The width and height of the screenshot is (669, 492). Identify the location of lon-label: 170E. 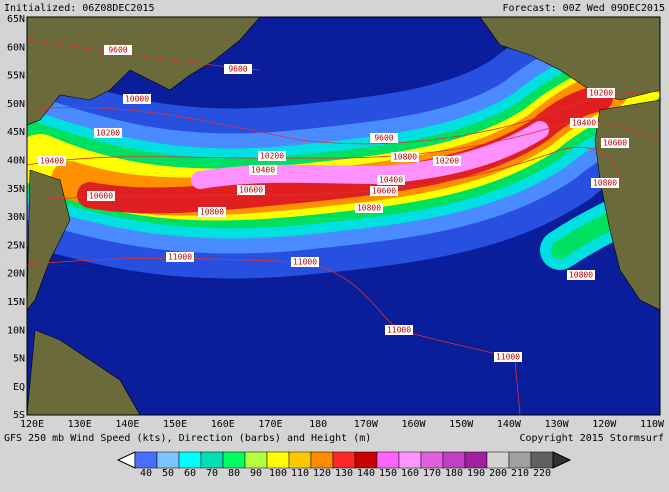
(270, 424).